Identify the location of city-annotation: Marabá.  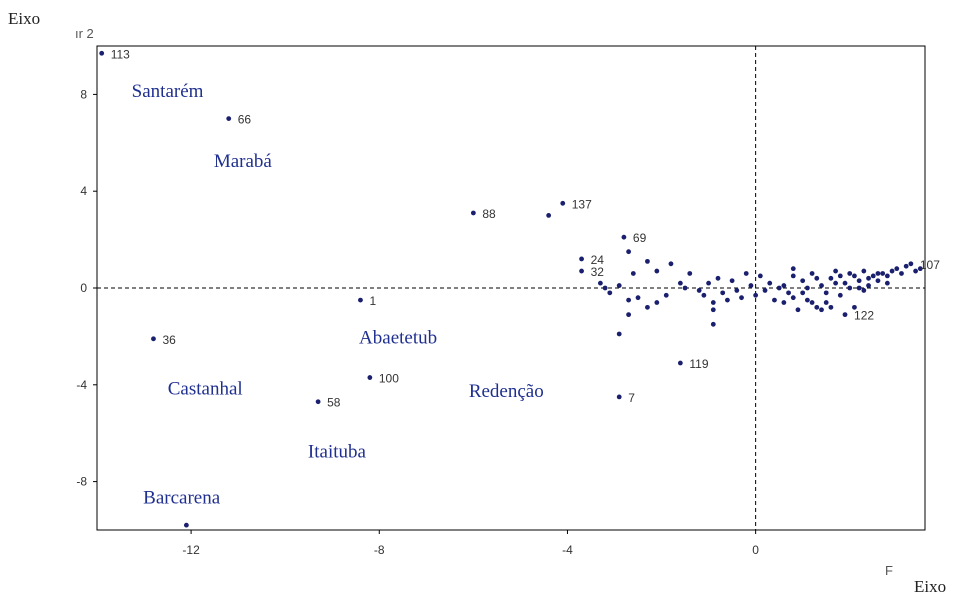
(243, 161).